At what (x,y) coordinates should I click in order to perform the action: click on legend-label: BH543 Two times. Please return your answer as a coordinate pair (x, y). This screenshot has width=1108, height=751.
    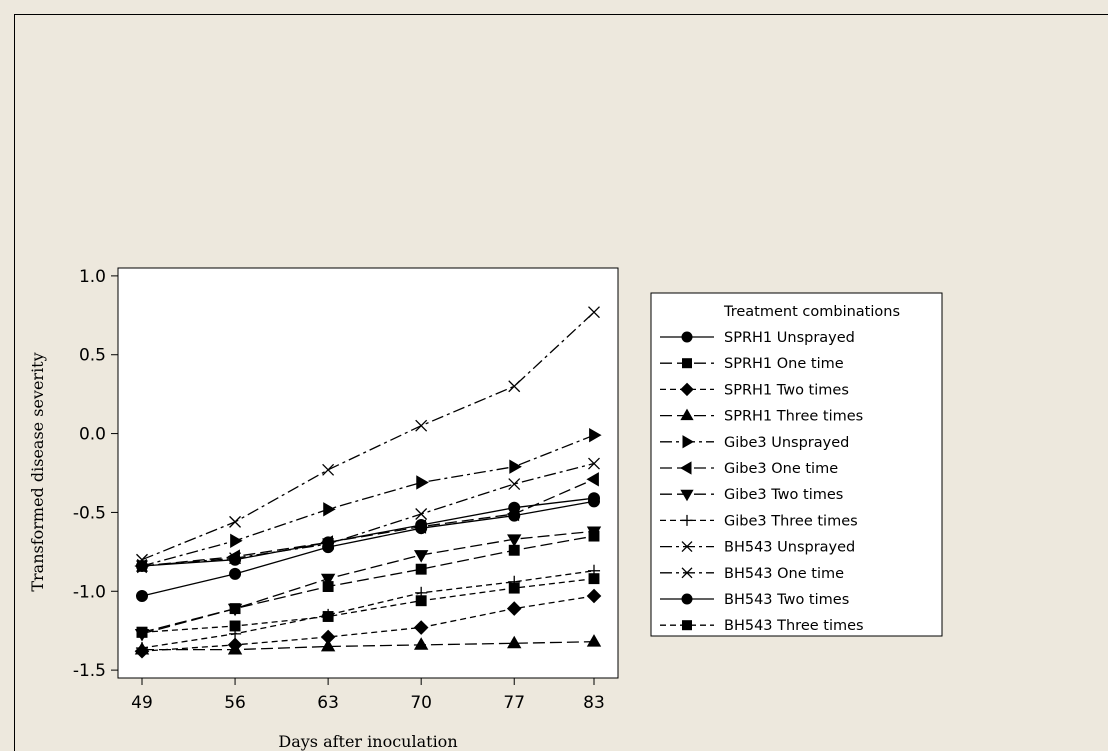
    Looking at the image, I should click on (786, 600).